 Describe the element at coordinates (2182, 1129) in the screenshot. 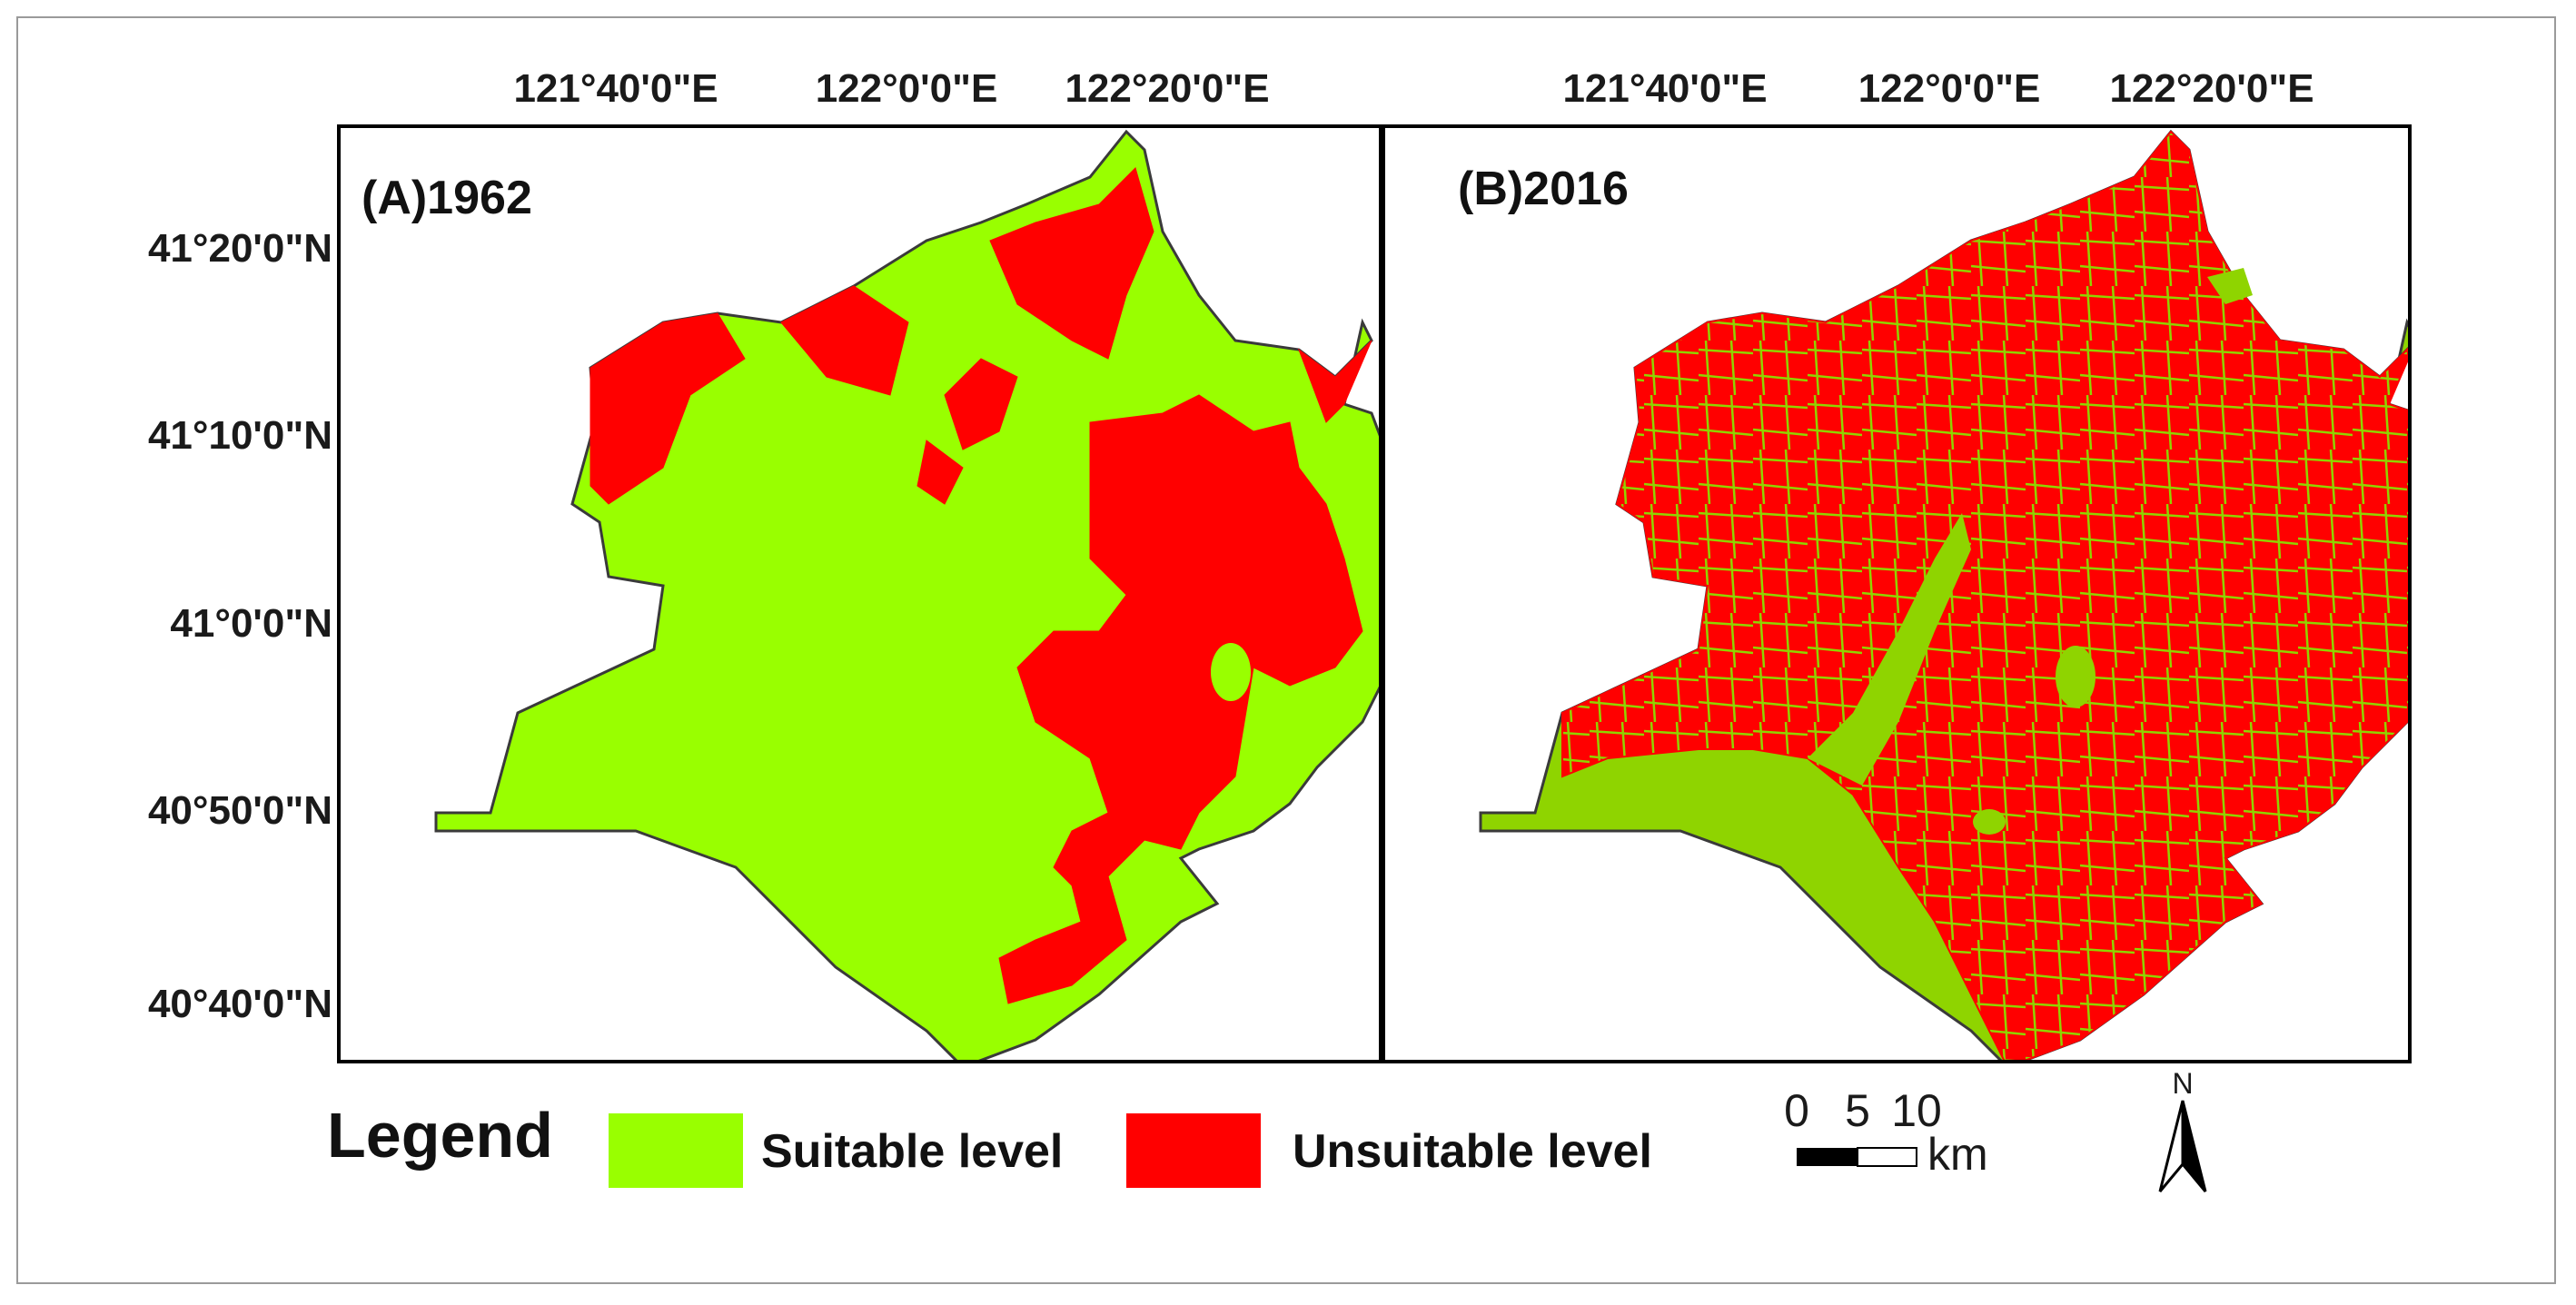

I see `north-arrow-icon: N` at that location.